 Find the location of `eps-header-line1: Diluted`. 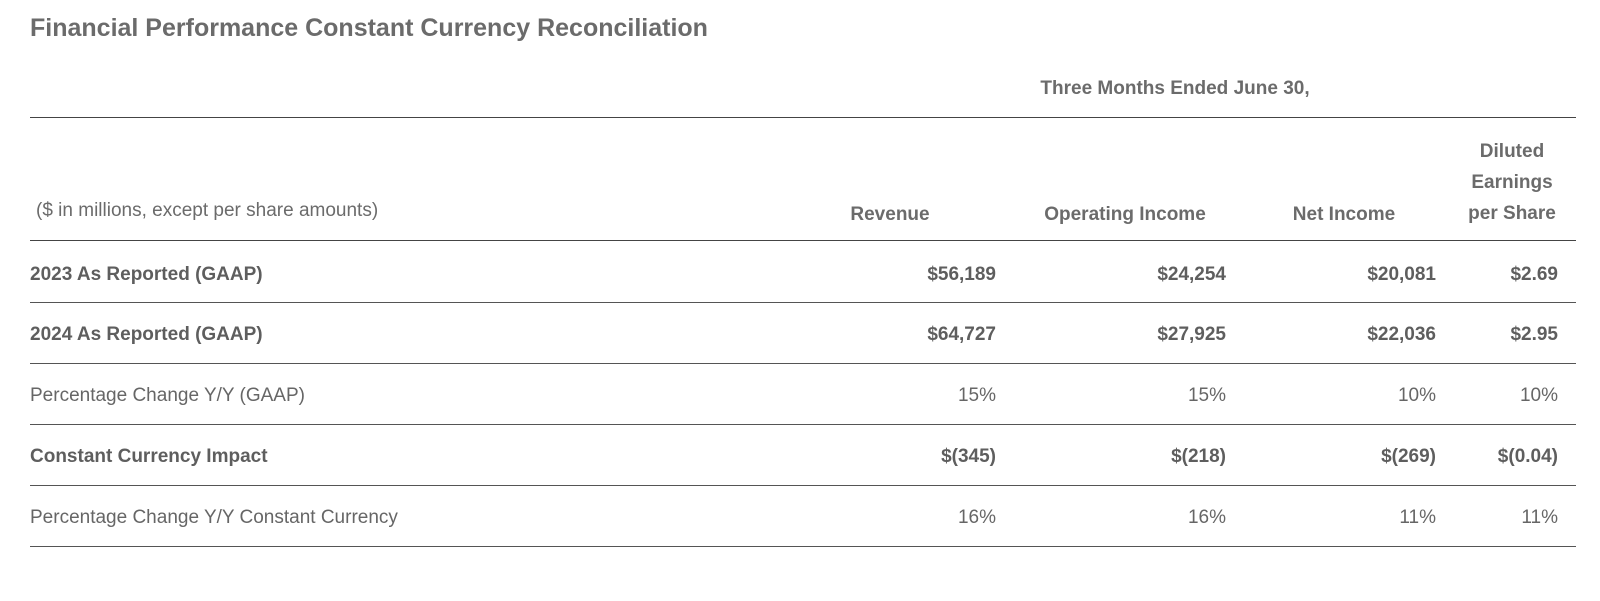

eps-header-line1: Diluted is located at coordinates (1512, 151).